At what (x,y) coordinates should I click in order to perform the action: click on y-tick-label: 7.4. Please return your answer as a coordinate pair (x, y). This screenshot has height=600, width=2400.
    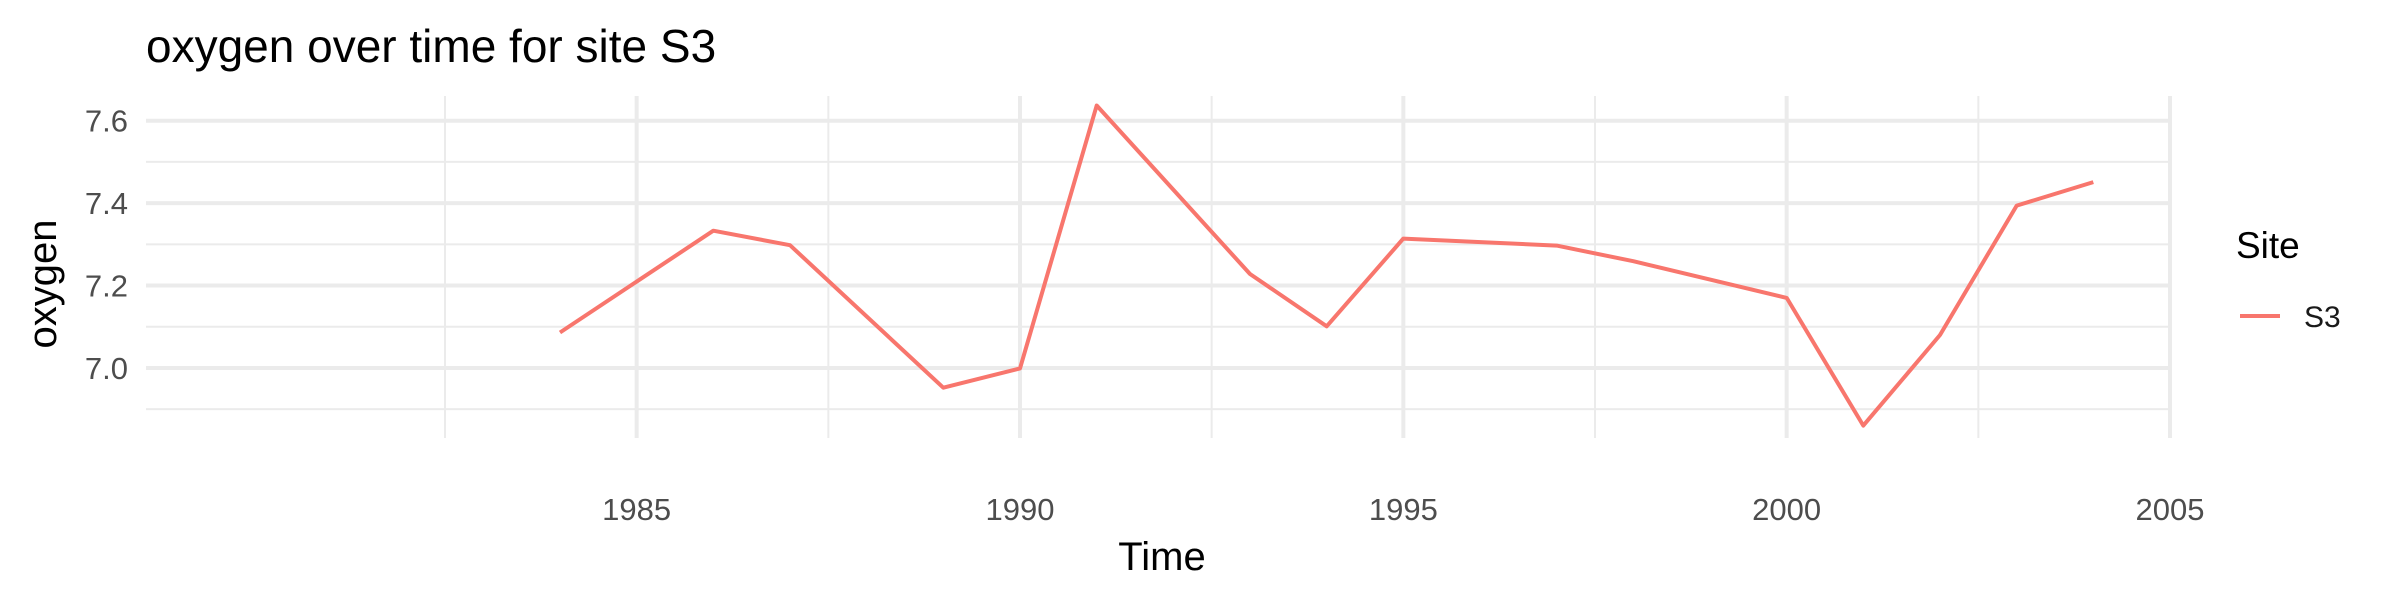
    Looking at the image, I should click on (106, 203).